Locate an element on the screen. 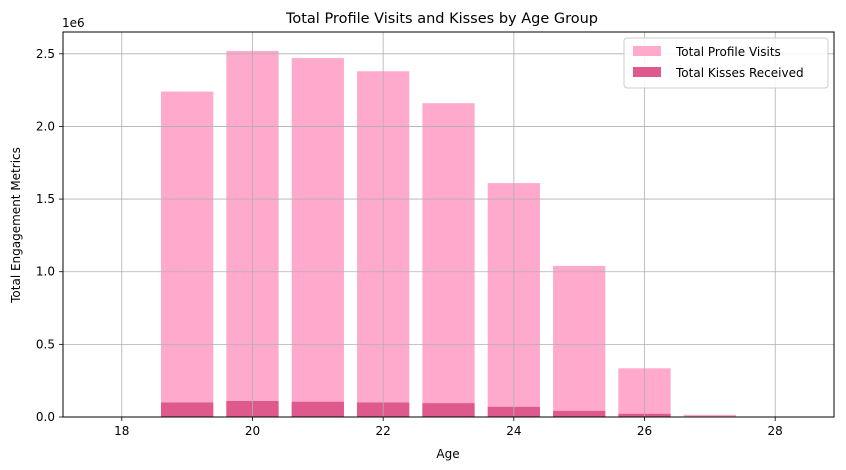 The image size is (846, 470). legend-label: Total Profile Visits is located at coordinates (728, 52).